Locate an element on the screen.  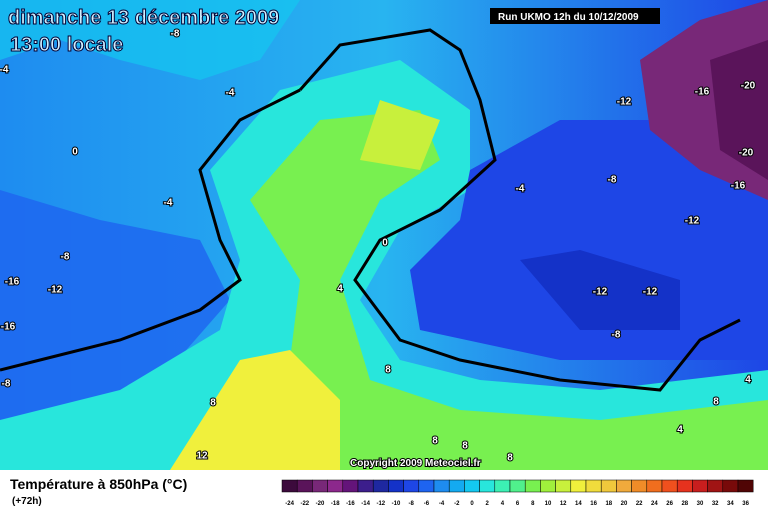
scale-label: -18 is located at coordinates (335, 504).